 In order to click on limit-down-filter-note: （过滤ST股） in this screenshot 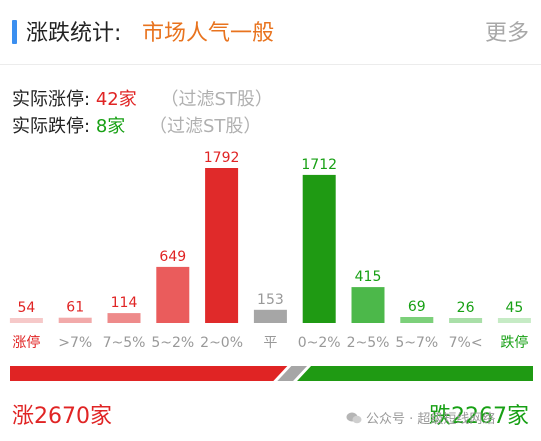, I will do `click(205, 126)`.